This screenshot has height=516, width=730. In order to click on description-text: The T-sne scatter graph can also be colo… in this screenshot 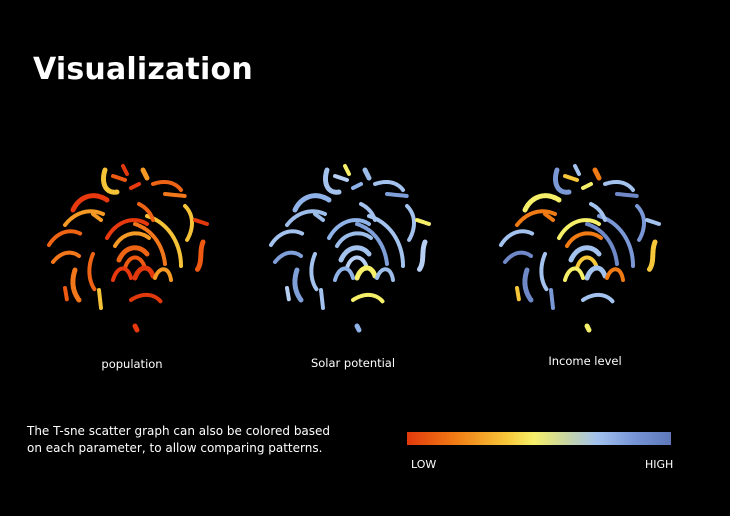, I will do `click(179, 439)`.